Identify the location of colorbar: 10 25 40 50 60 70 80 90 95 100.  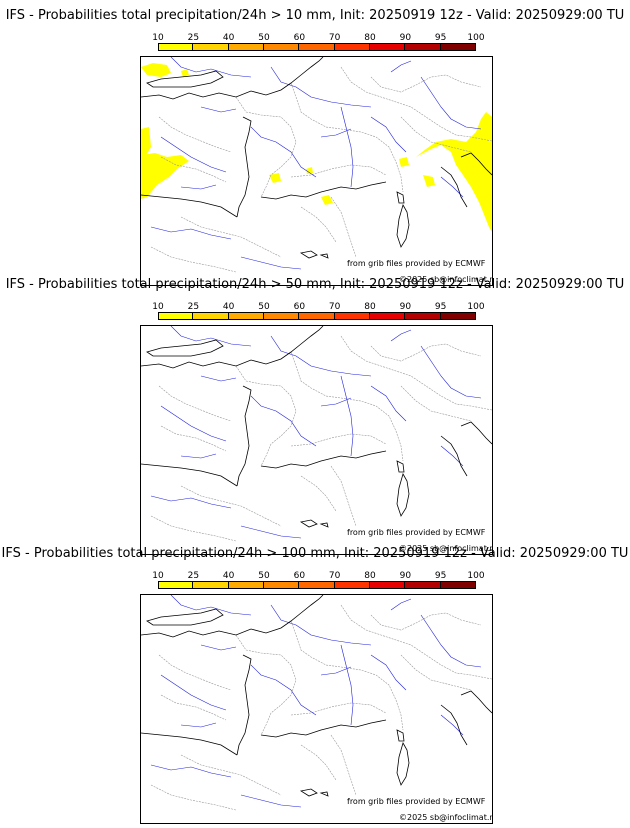
(318, 313).